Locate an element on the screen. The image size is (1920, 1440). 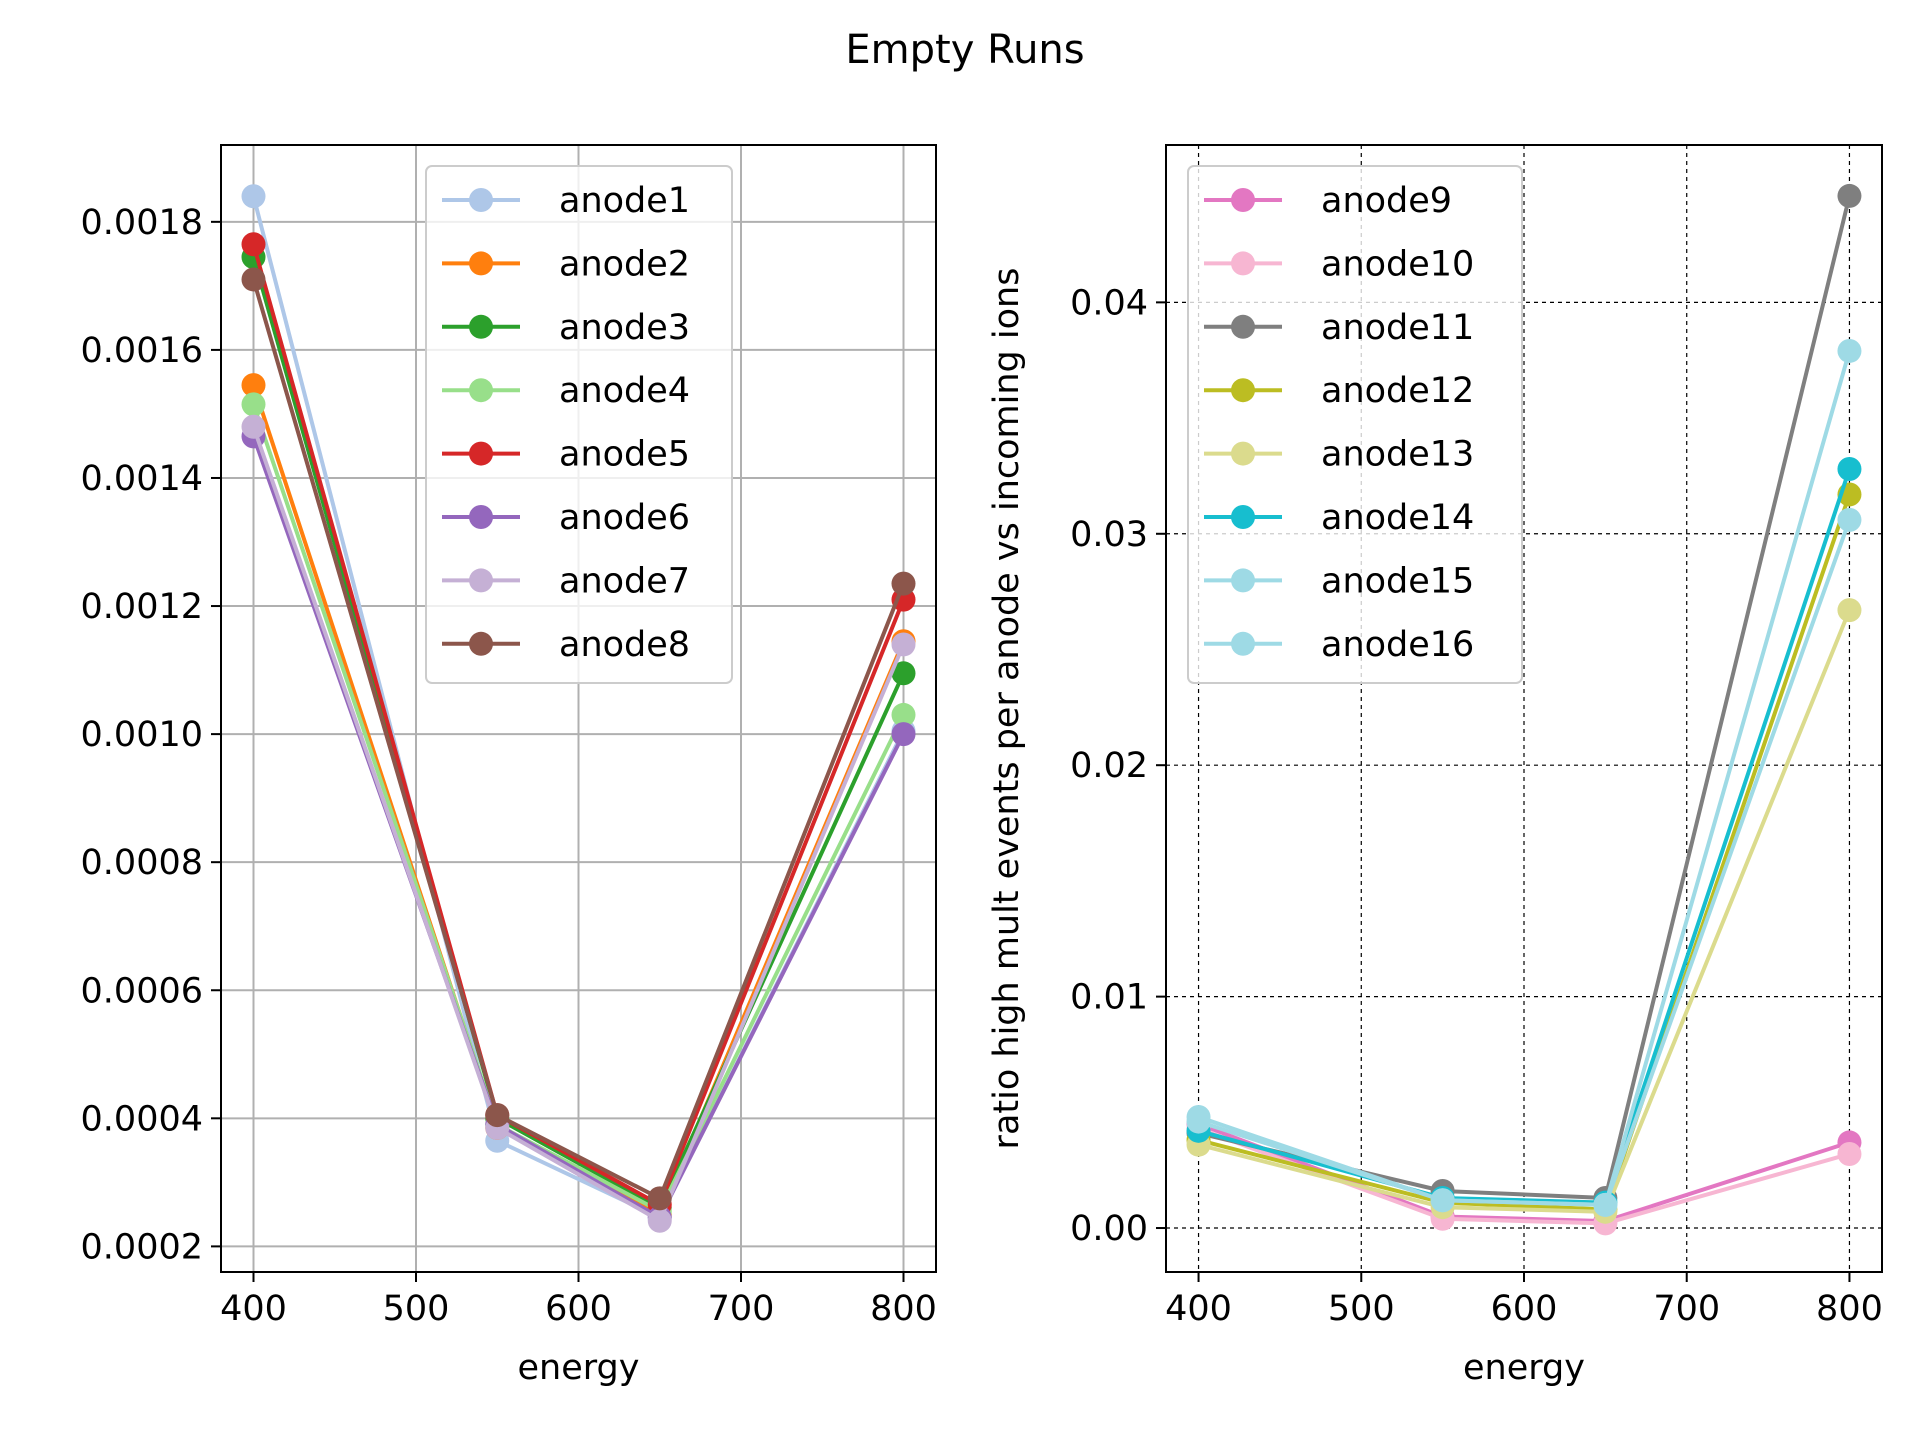
legend-entry-anode15: anode15 is located at coordinates (1339, 581).